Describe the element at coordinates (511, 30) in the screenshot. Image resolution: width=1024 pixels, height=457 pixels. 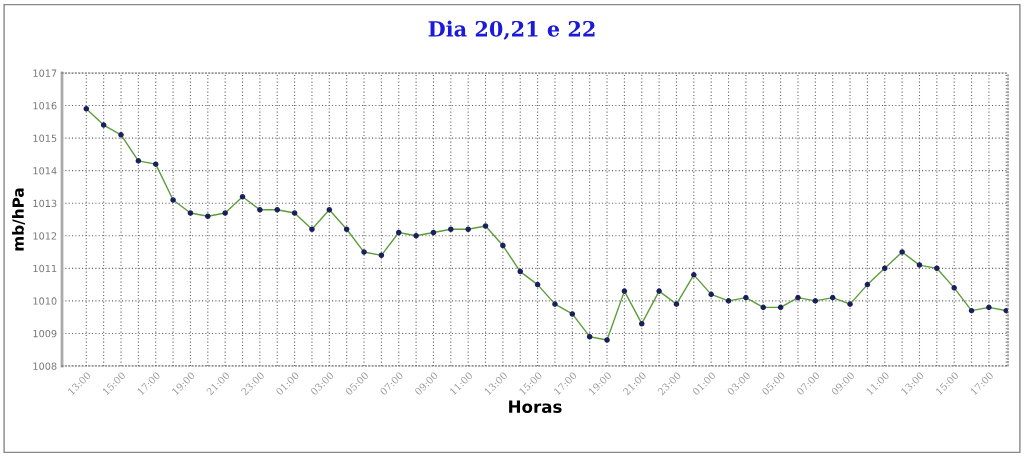
I see `chart-title: Dia 20,21 e 22` at that location.